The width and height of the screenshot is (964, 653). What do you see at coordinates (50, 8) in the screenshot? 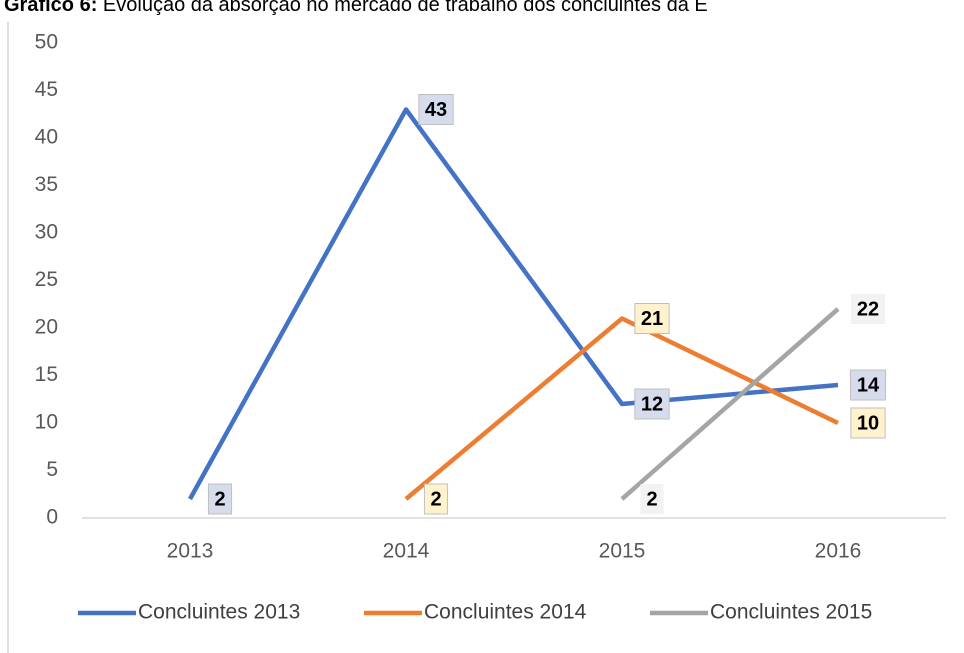
I see `title-label: Gráfico 6:` at bounding box center [50, 8].